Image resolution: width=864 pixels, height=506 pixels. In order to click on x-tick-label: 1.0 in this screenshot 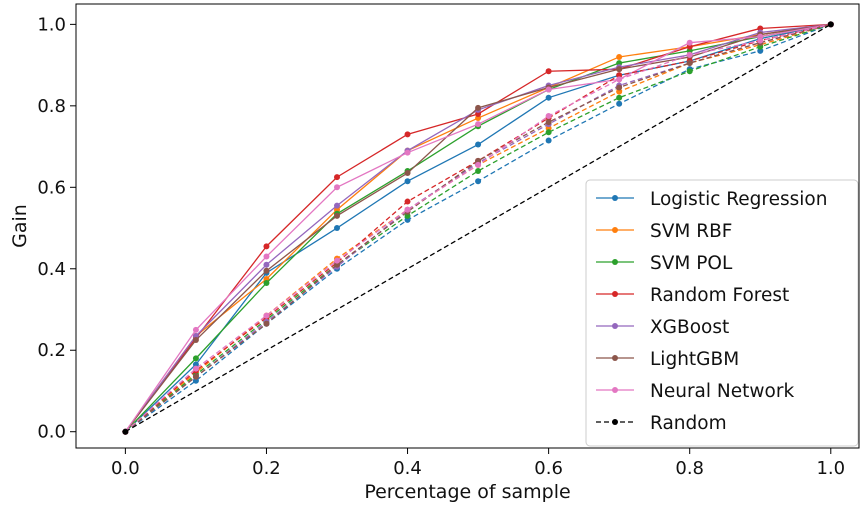, I will do `click(830, 468)`.